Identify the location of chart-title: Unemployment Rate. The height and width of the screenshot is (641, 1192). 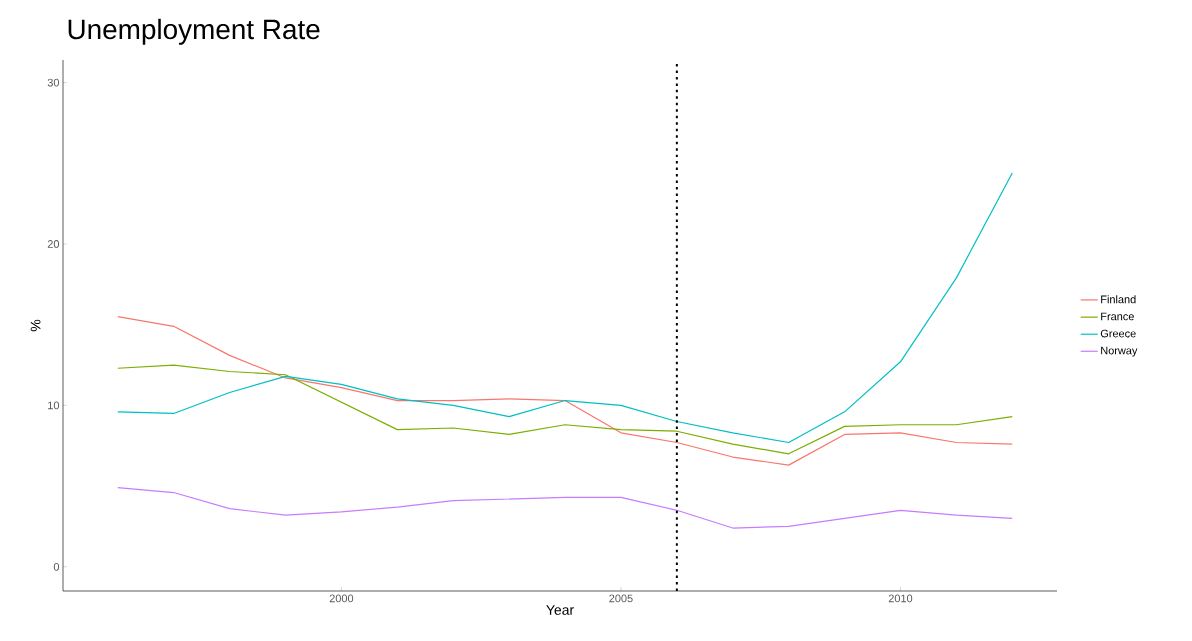
(194, 31).